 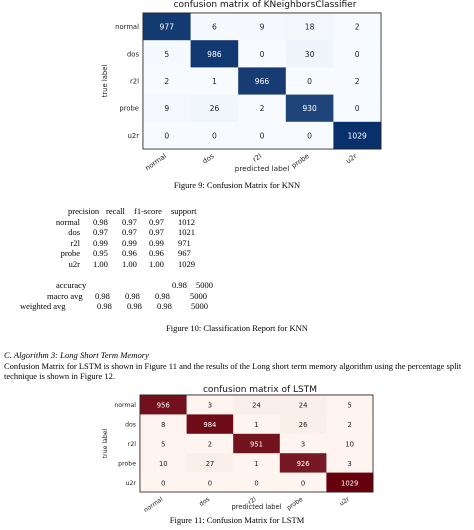 What do you see at coordinates (84, 211) in the screenshot?
I see `report-header-precision: precision` at bounding box center [84, 211].